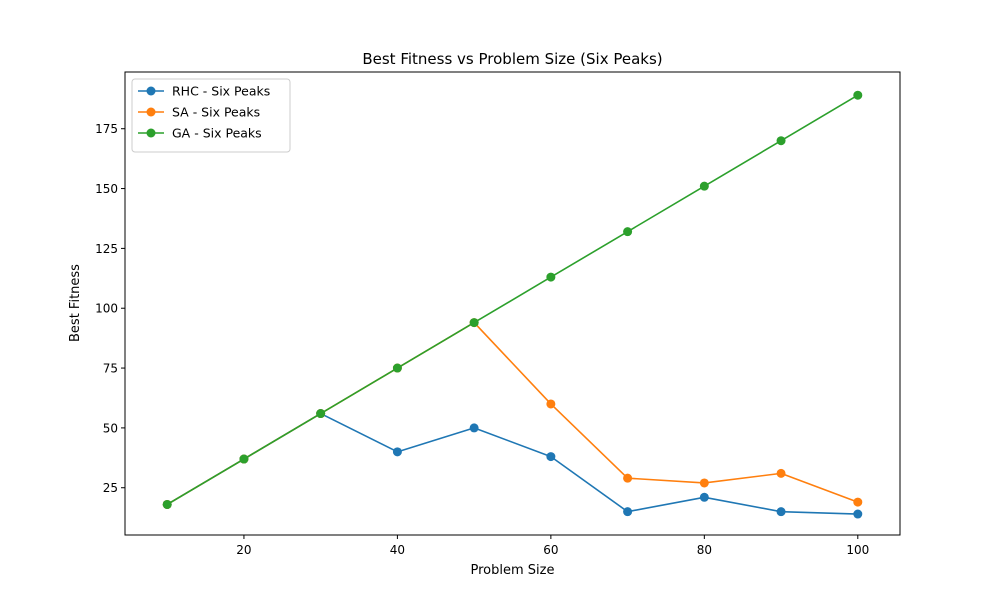 This screenshot has height=604, width=1000. I want to click on y-tick-label: 25, so click(110, 488).